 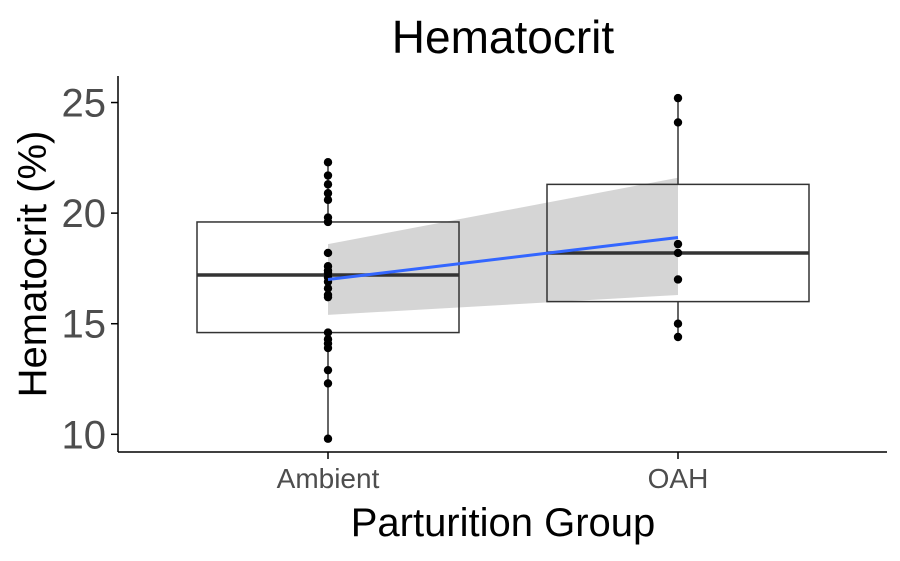 I want to click on box-oah, so click(x=678, y=243).